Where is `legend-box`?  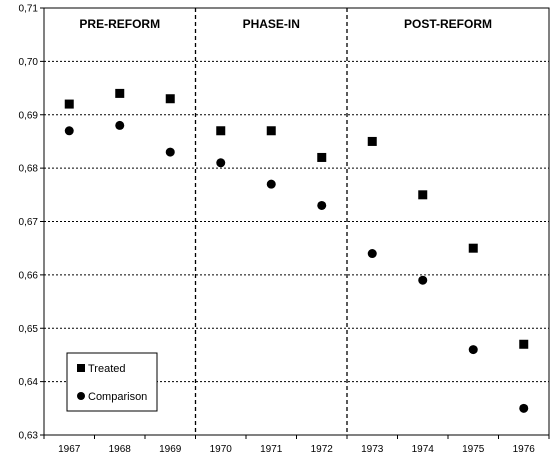 legend-box is located at coordinates (112, 382).